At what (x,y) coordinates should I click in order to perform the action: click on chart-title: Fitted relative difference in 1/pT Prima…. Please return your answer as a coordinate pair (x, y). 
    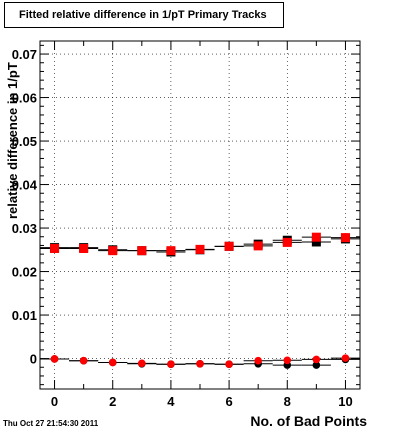
    Looking at the image, I should click on (144, 15).